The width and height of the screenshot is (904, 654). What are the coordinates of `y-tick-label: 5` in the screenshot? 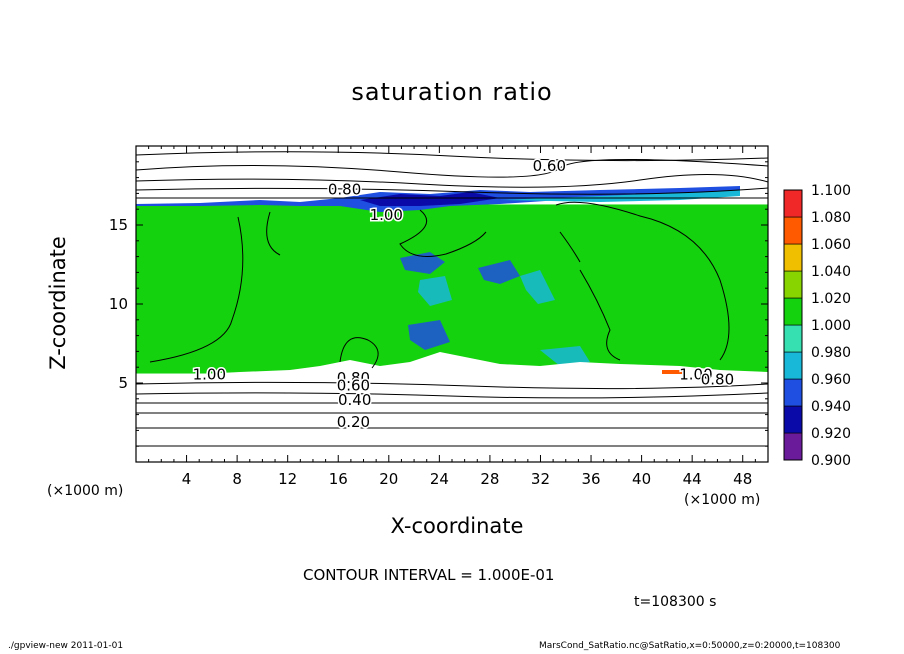 It's located at (123, 383).